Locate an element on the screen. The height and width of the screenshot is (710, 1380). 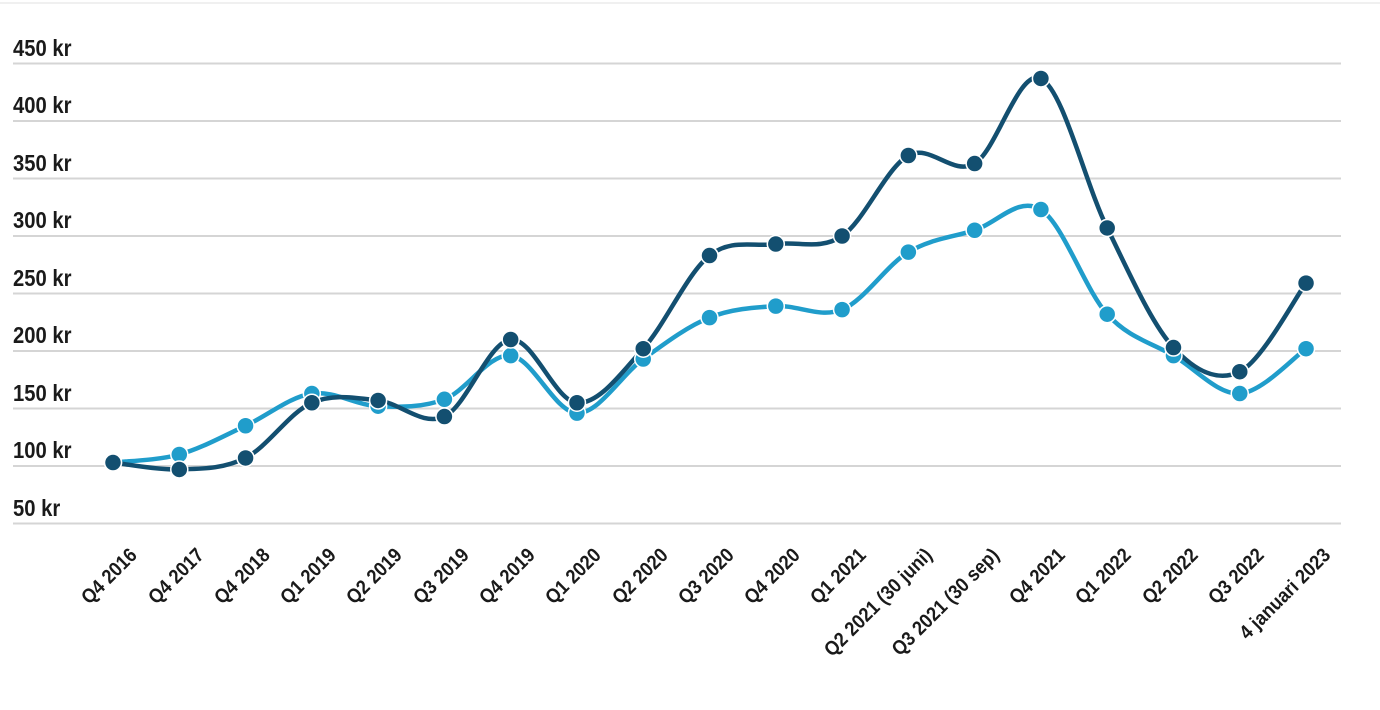
y-axis-label: 450 kr is located at coordinates (42, 47).